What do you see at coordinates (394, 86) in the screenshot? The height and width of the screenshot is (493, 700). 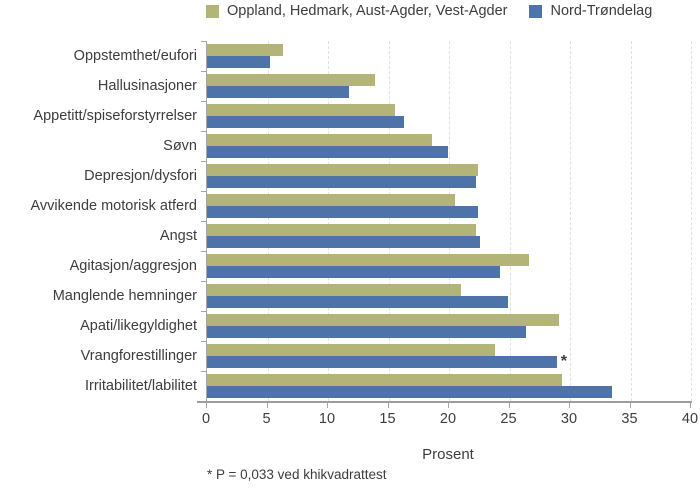 I see `bar-group: Hallusinasjoner` at bounding box center [394, 86].